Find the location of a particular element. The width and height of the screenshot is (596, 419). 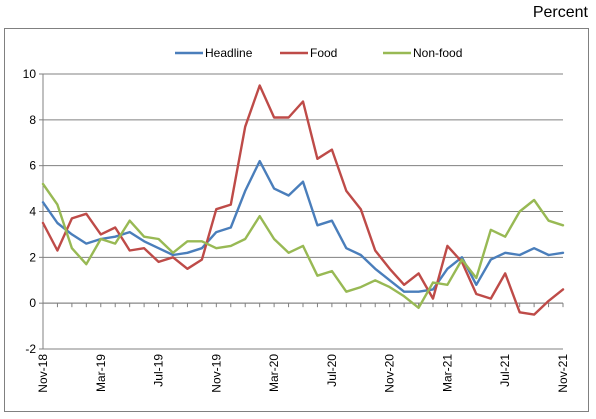

x-tick-label: Nov-18 is located at coordinates (43, 373).